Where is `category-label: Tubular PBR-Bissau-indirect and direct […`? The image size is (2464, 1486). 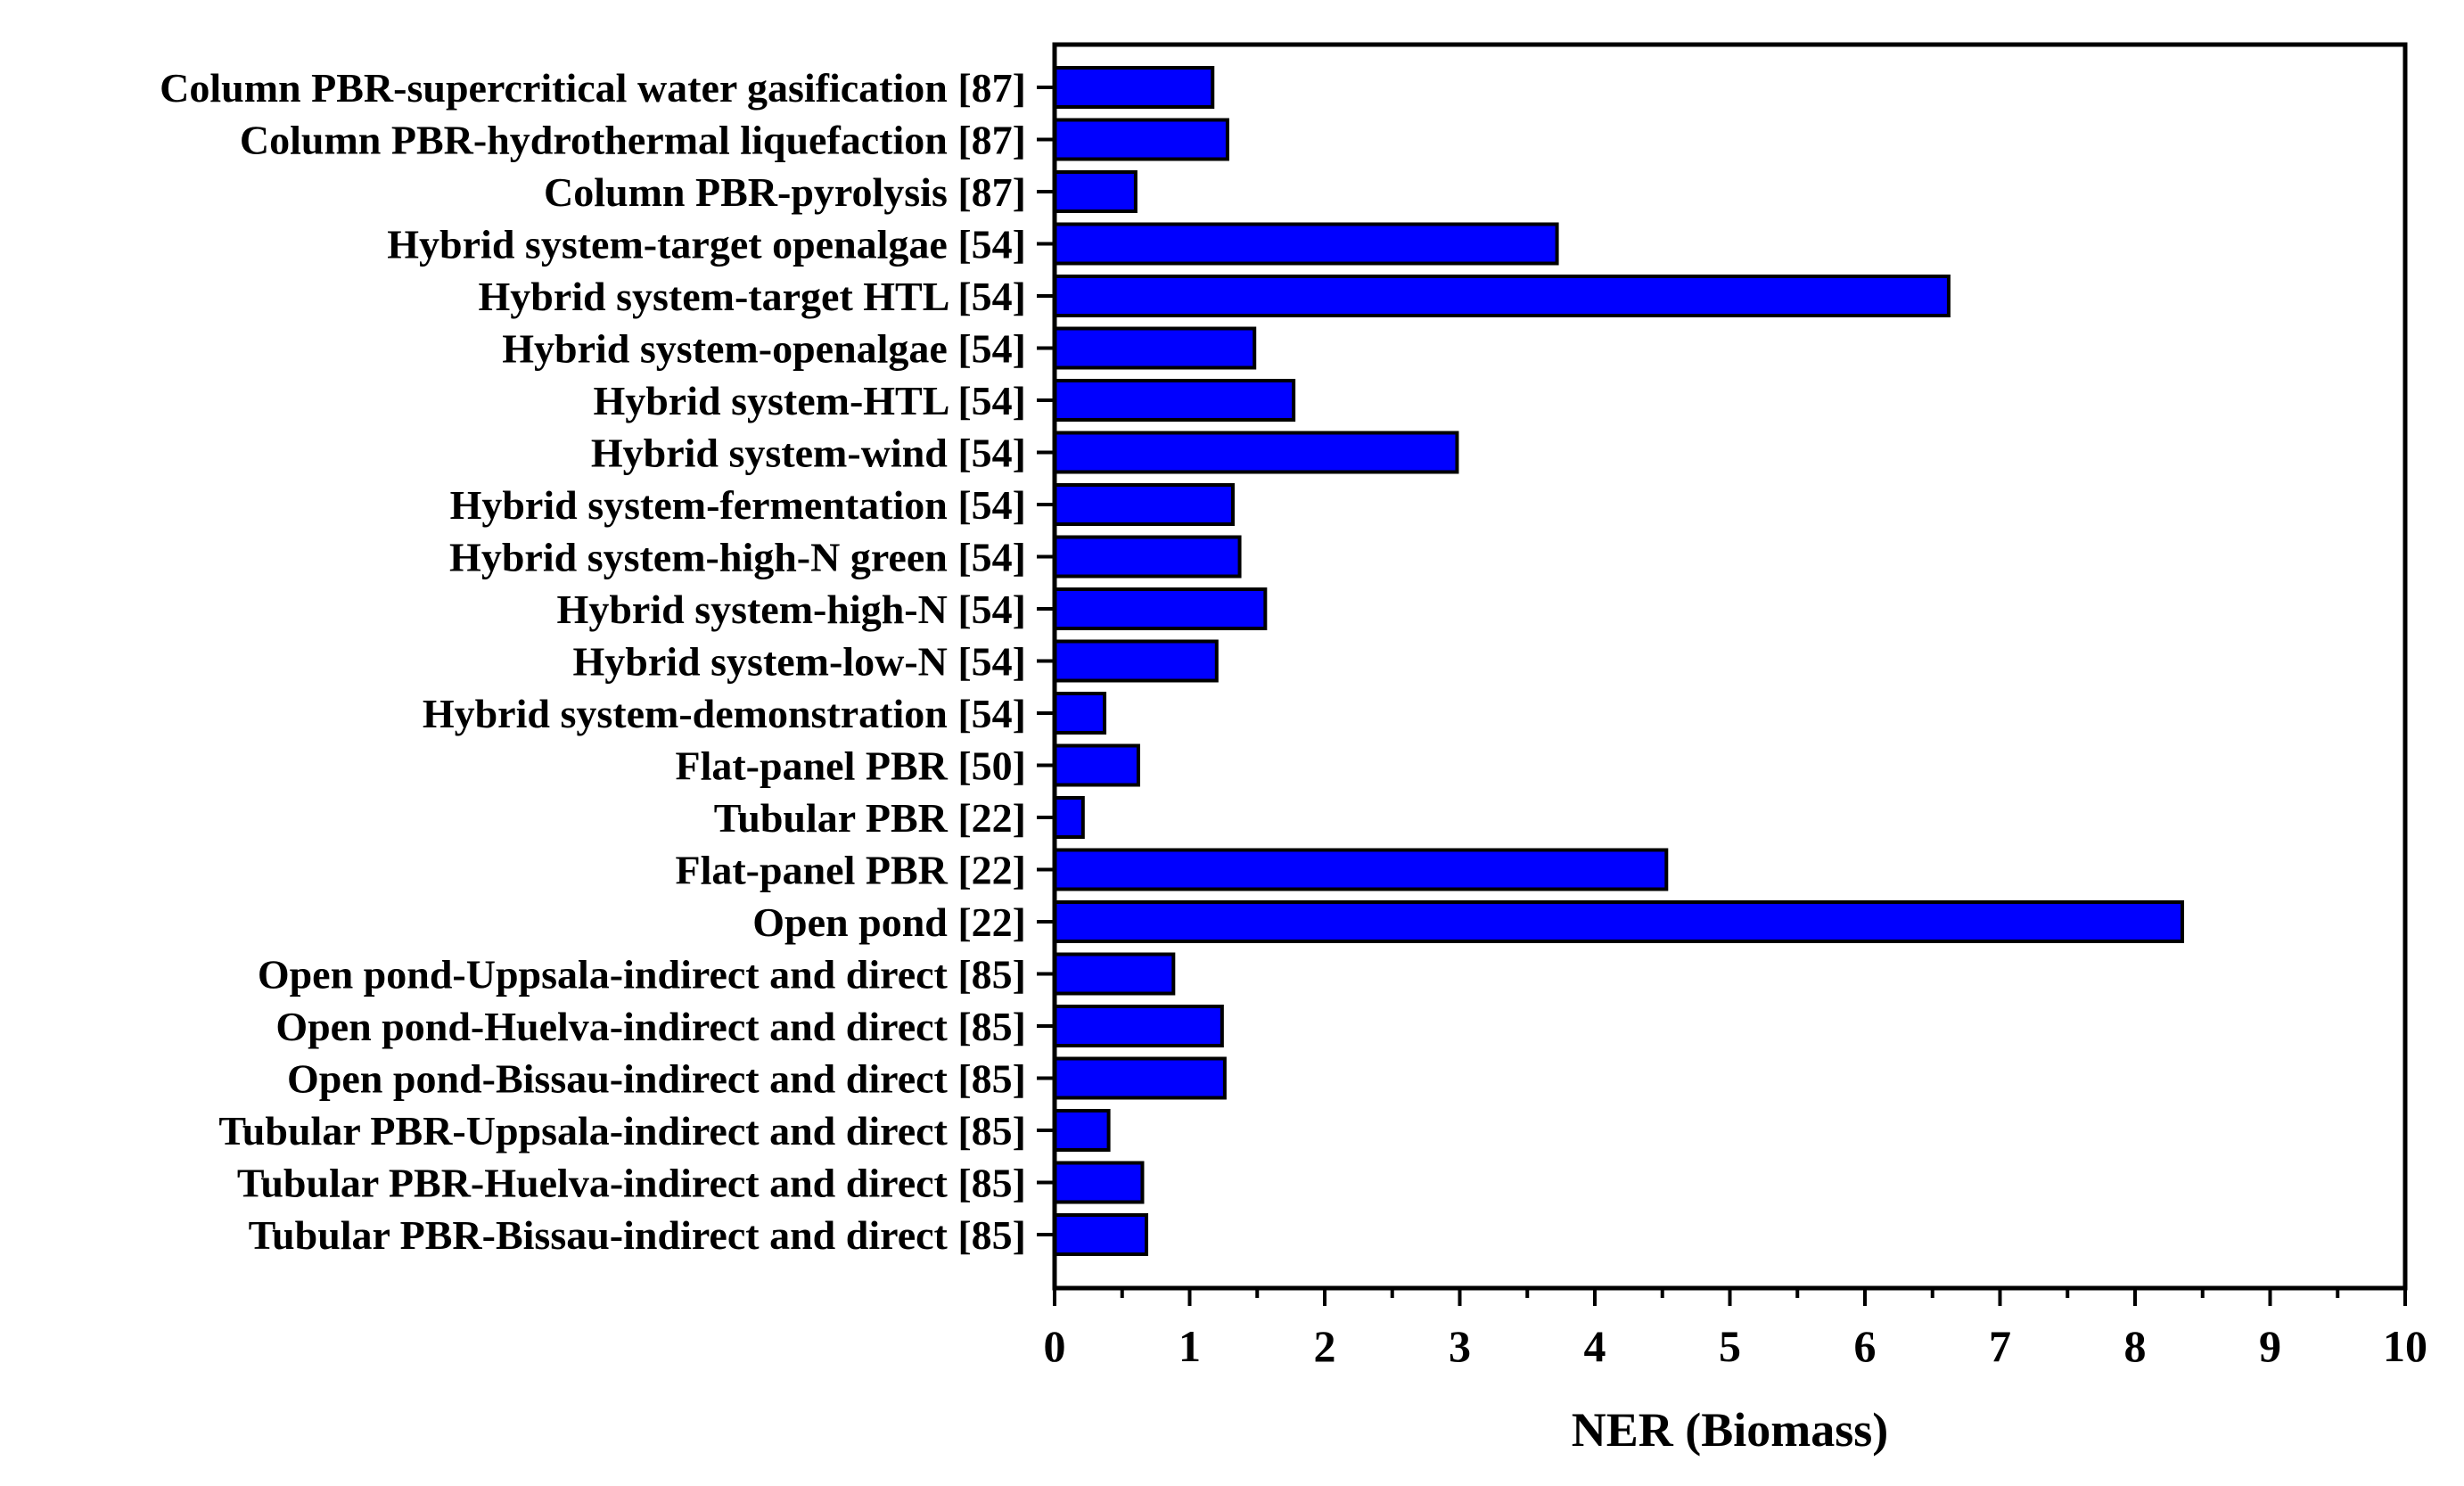 category-label: Tubular PBR-Bissau-indirect and direct [… is located at coordinates (637, 1235).